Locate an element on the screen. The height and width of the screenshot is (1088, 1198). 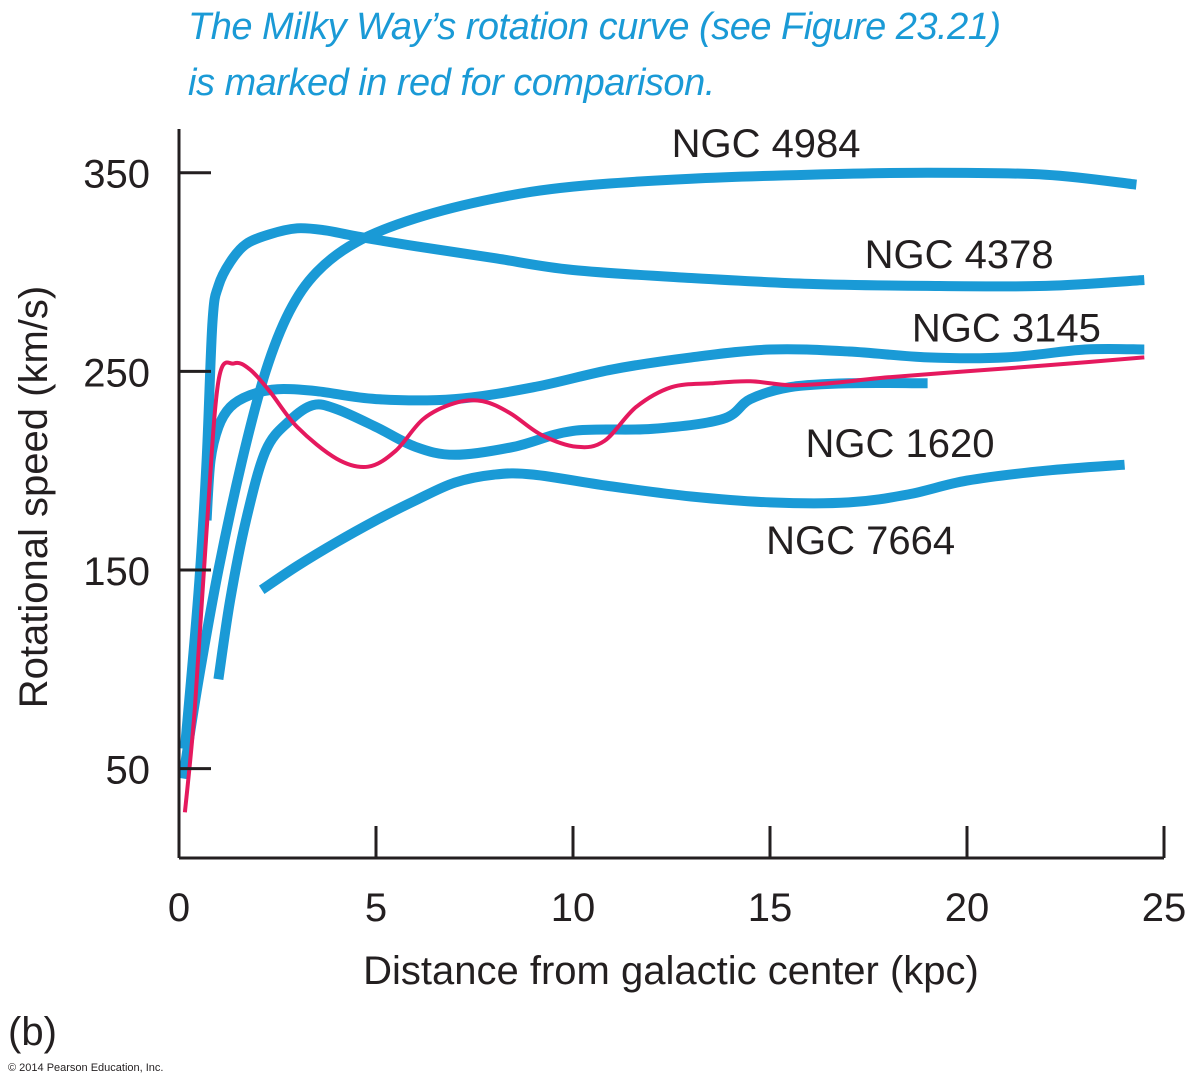
y-tick-label-350: 350 is located at coordinates (116, 175).